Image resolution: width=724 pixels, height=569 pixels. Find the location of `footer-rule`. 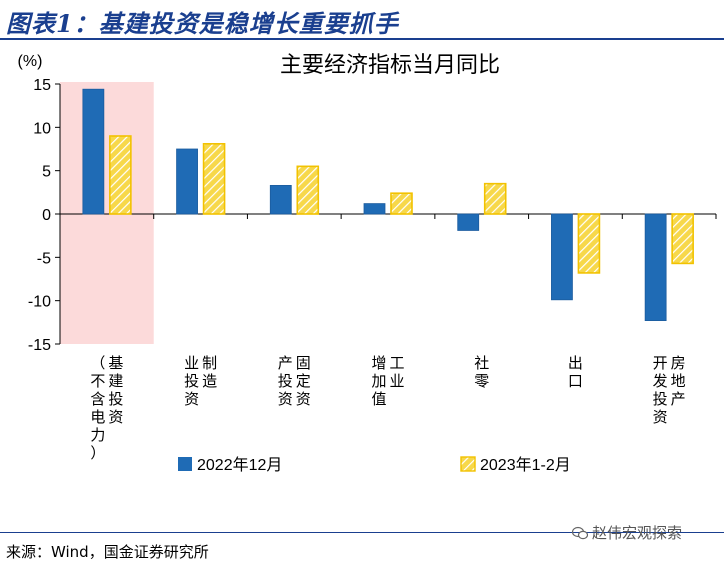

footer-rule is located at coordinates (362, 532).